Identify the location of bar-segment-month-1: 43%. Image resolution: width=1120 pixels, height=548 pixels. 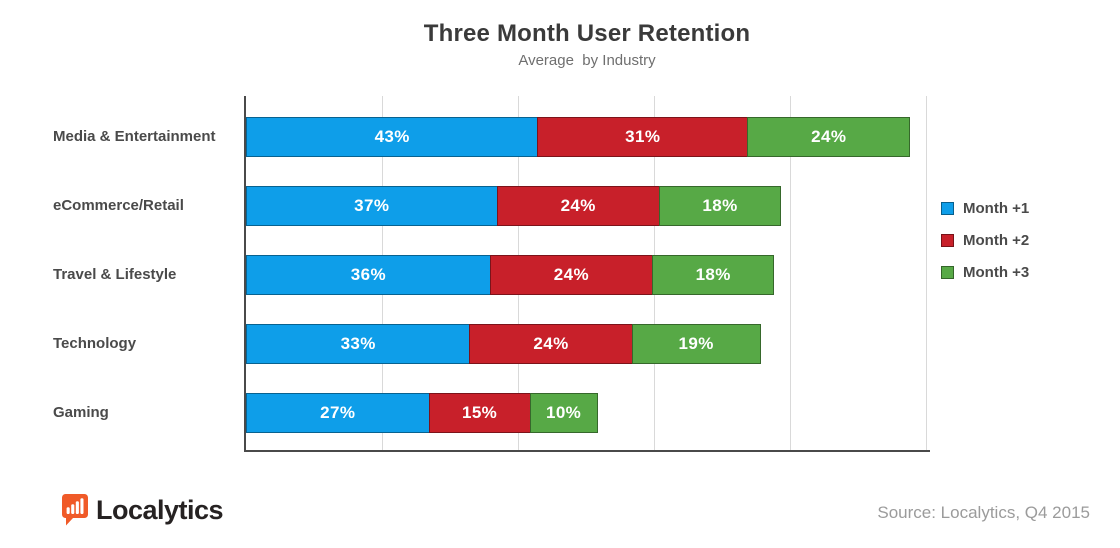
(392, 137).